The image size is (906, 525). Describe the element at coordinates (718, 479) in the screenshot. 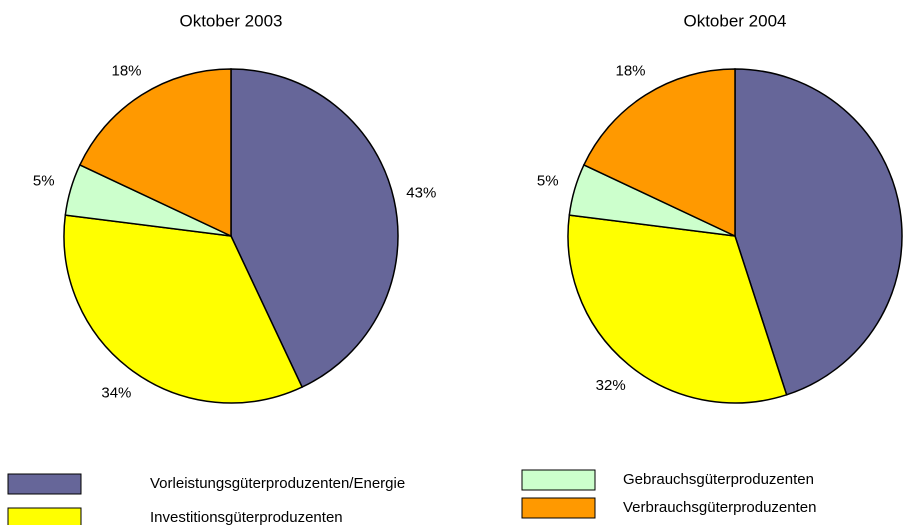

I see `legend-label: Gebrauchsgüterproduzenten` at that location.